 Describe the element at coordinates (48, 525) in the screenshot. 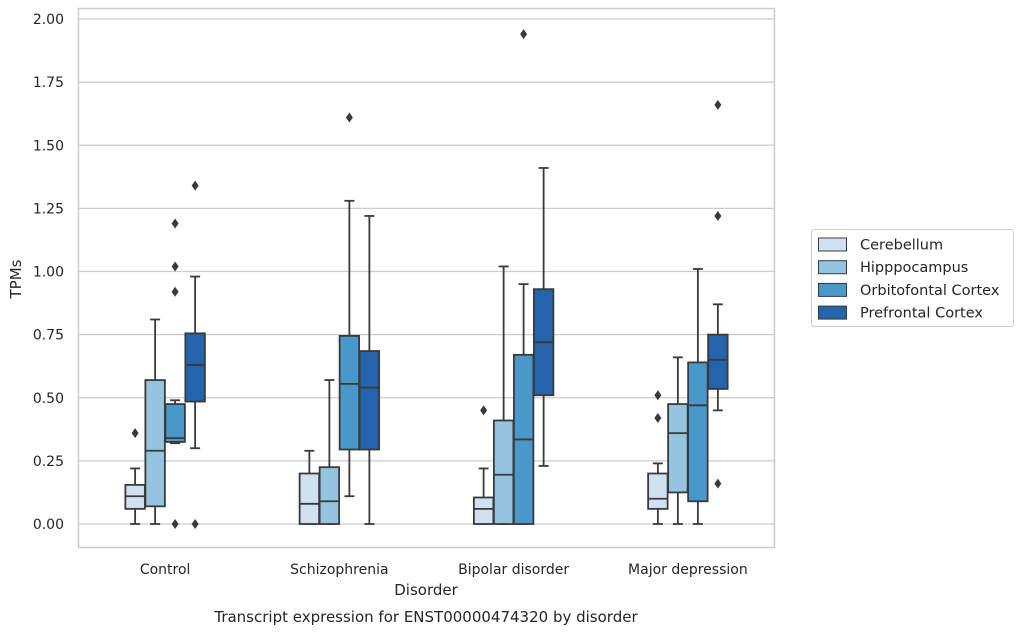

I see `y-tick-label: 0.00` at that location.